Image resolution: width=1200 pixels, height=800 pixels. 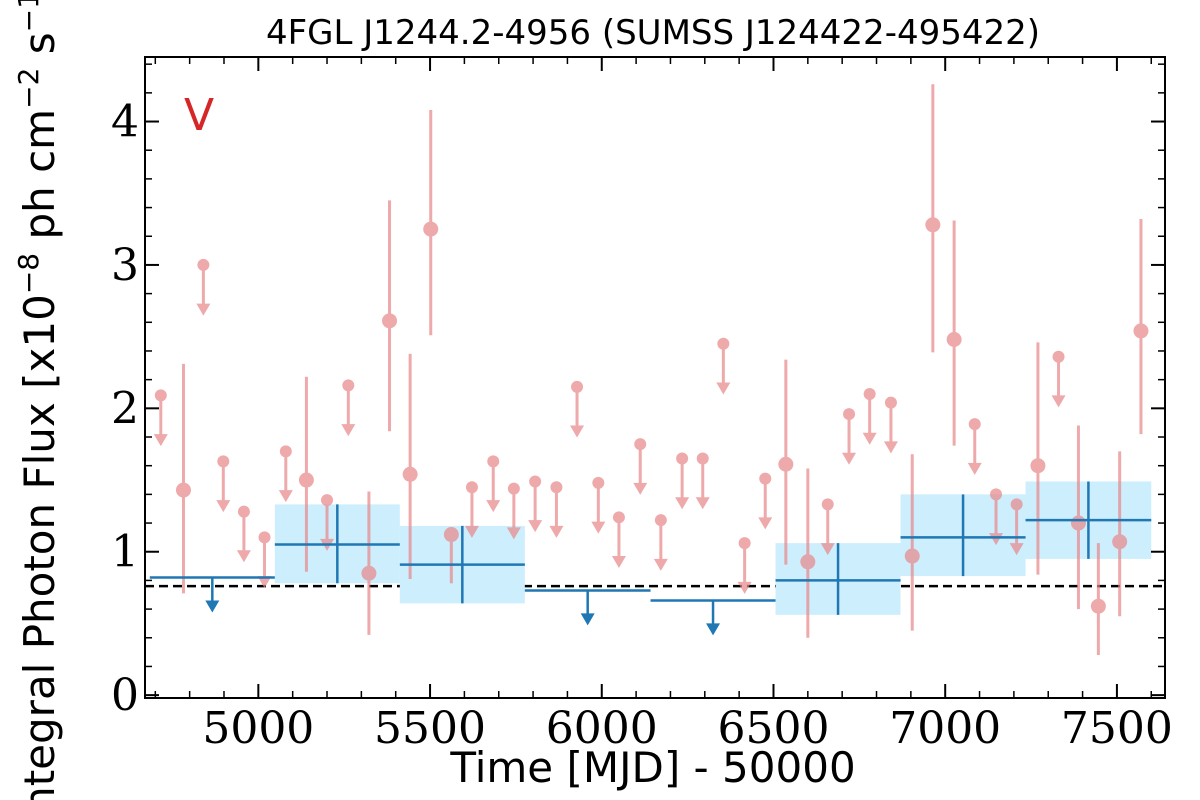 What do you see at coordinates (125, 265) in the screenshot?
I see `y-tick-label-3: 3` at bounding box center [125, 265].